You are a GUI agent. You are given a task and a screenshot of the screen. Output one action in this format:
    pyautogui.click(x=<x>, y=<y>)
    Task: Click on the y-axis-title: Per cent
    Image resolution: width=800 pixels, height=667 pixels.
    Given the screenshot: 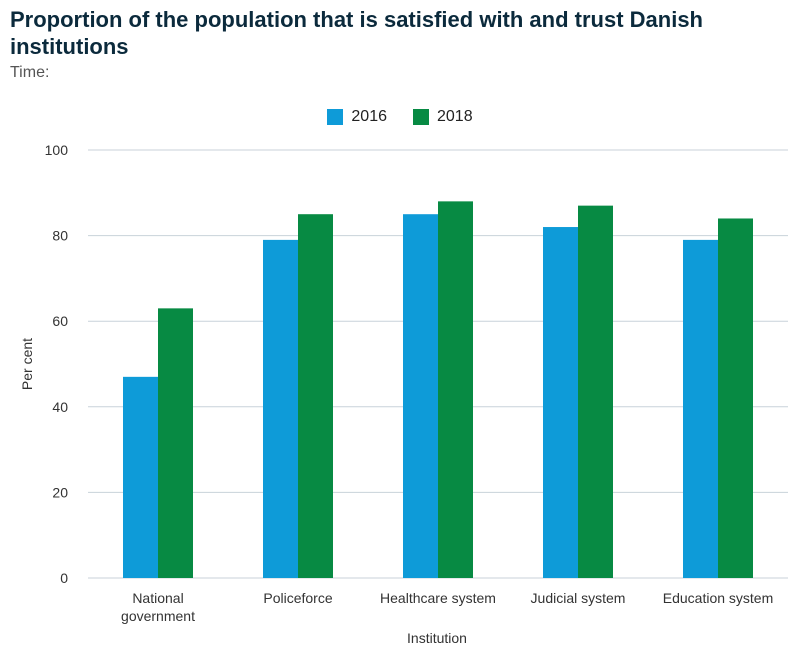 What is the action you would take?
    pyautogui.click(x=27, y=364)
    